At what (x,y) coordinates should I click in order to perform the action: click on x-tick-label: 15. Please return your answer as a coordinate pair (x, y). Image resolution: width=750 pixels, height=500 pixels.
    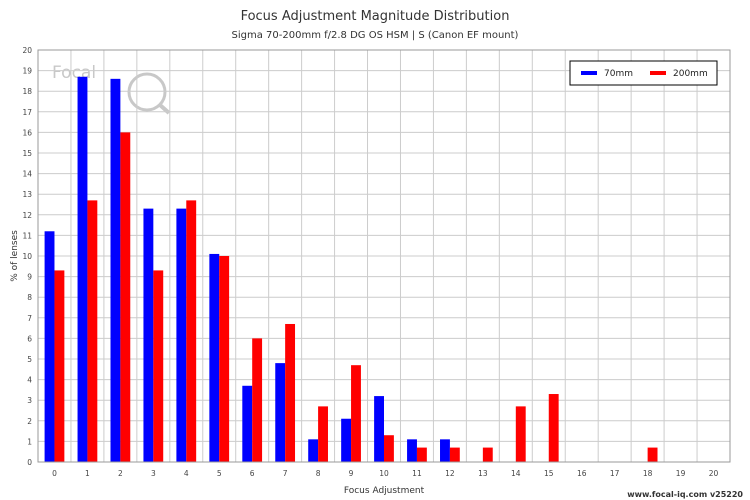
    Looking at the image, I should click on (549, 473).